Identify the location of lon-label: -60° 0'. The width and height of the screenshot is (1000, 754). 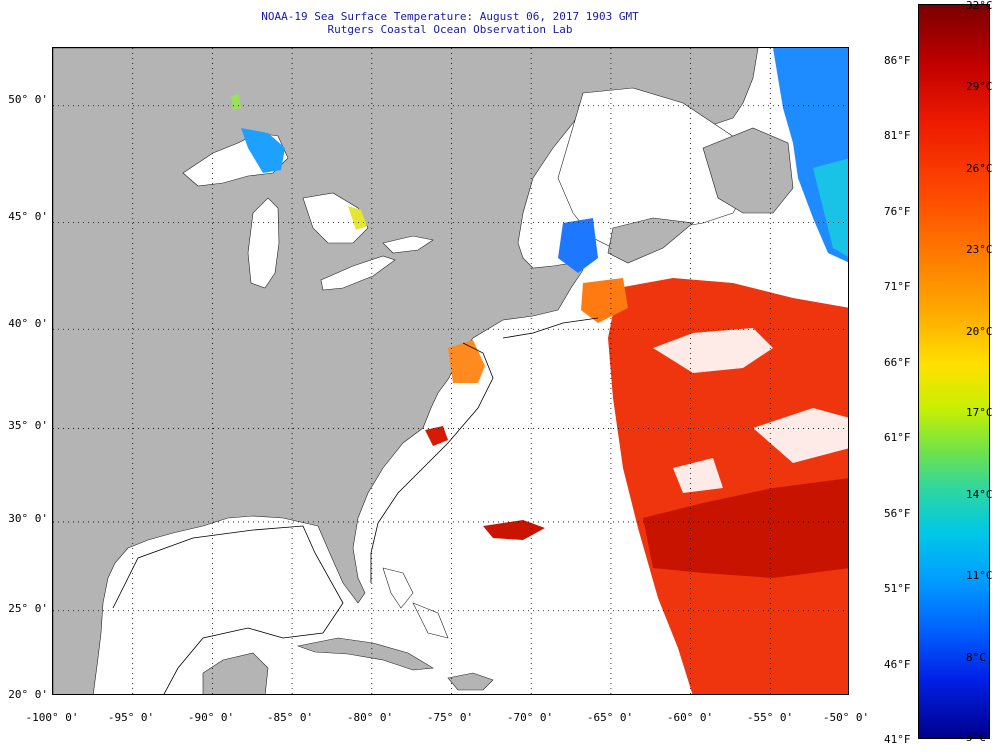
(690, 717).